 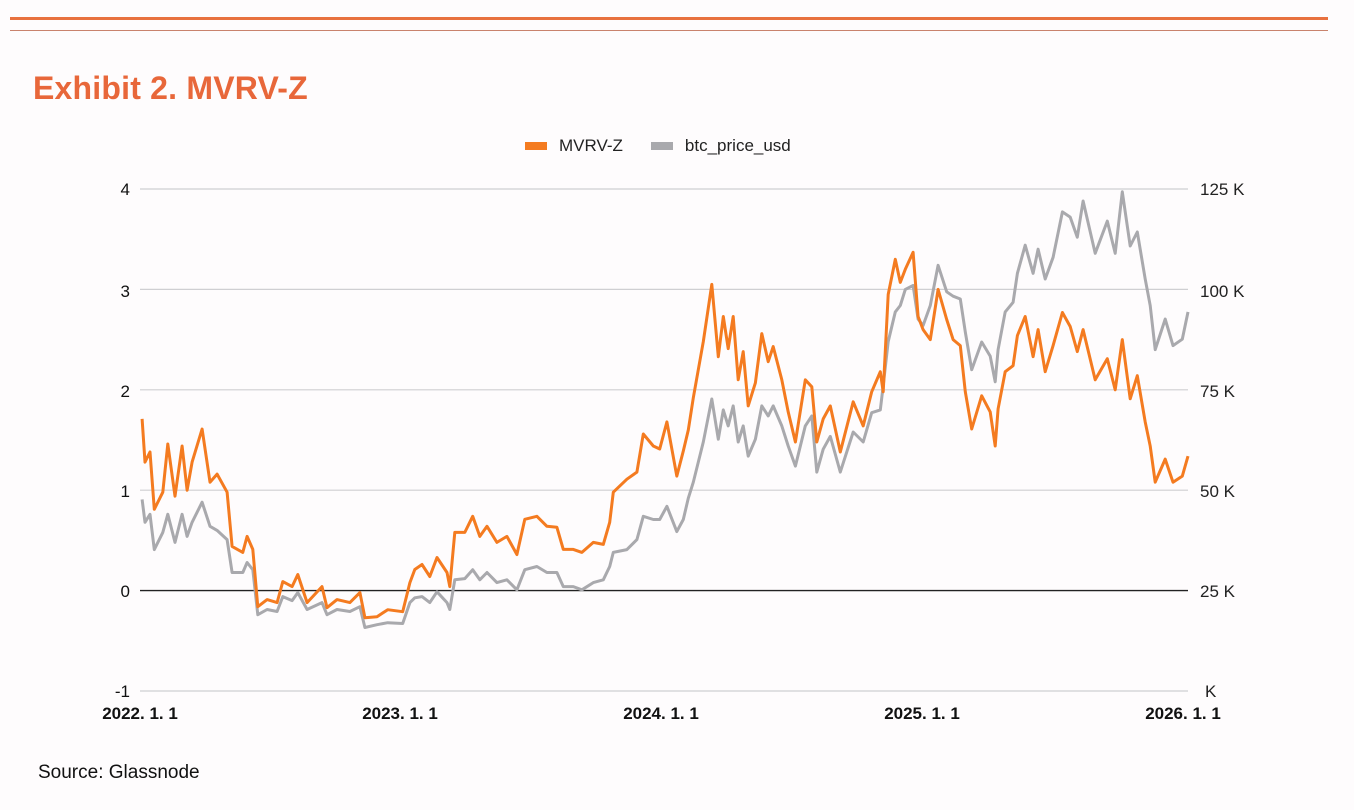 I want to click on y-axis-left: 4 3 2 1 0 -1, so click(x=122, y=440).